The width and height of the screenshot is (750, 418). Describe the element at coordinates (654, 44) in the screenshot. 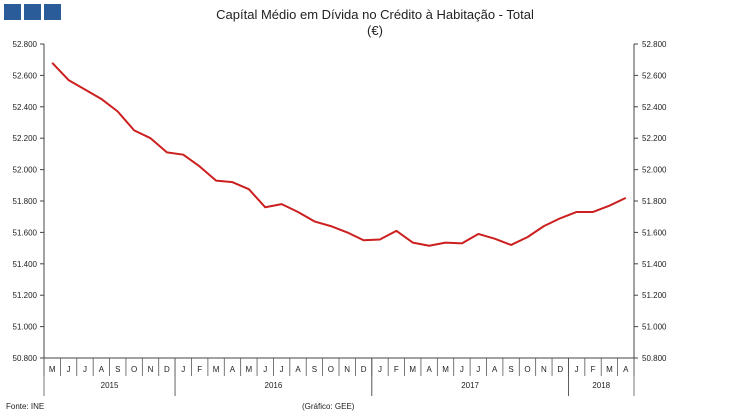

I see `y-tick-label-right: 52.800` at that location.